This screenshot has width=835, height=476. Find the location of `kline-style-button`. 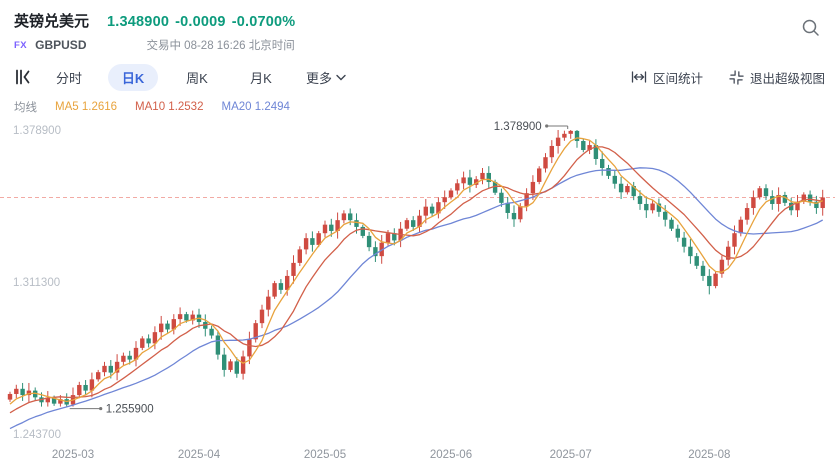

kline-style-button is located at coordinates (23, 77).